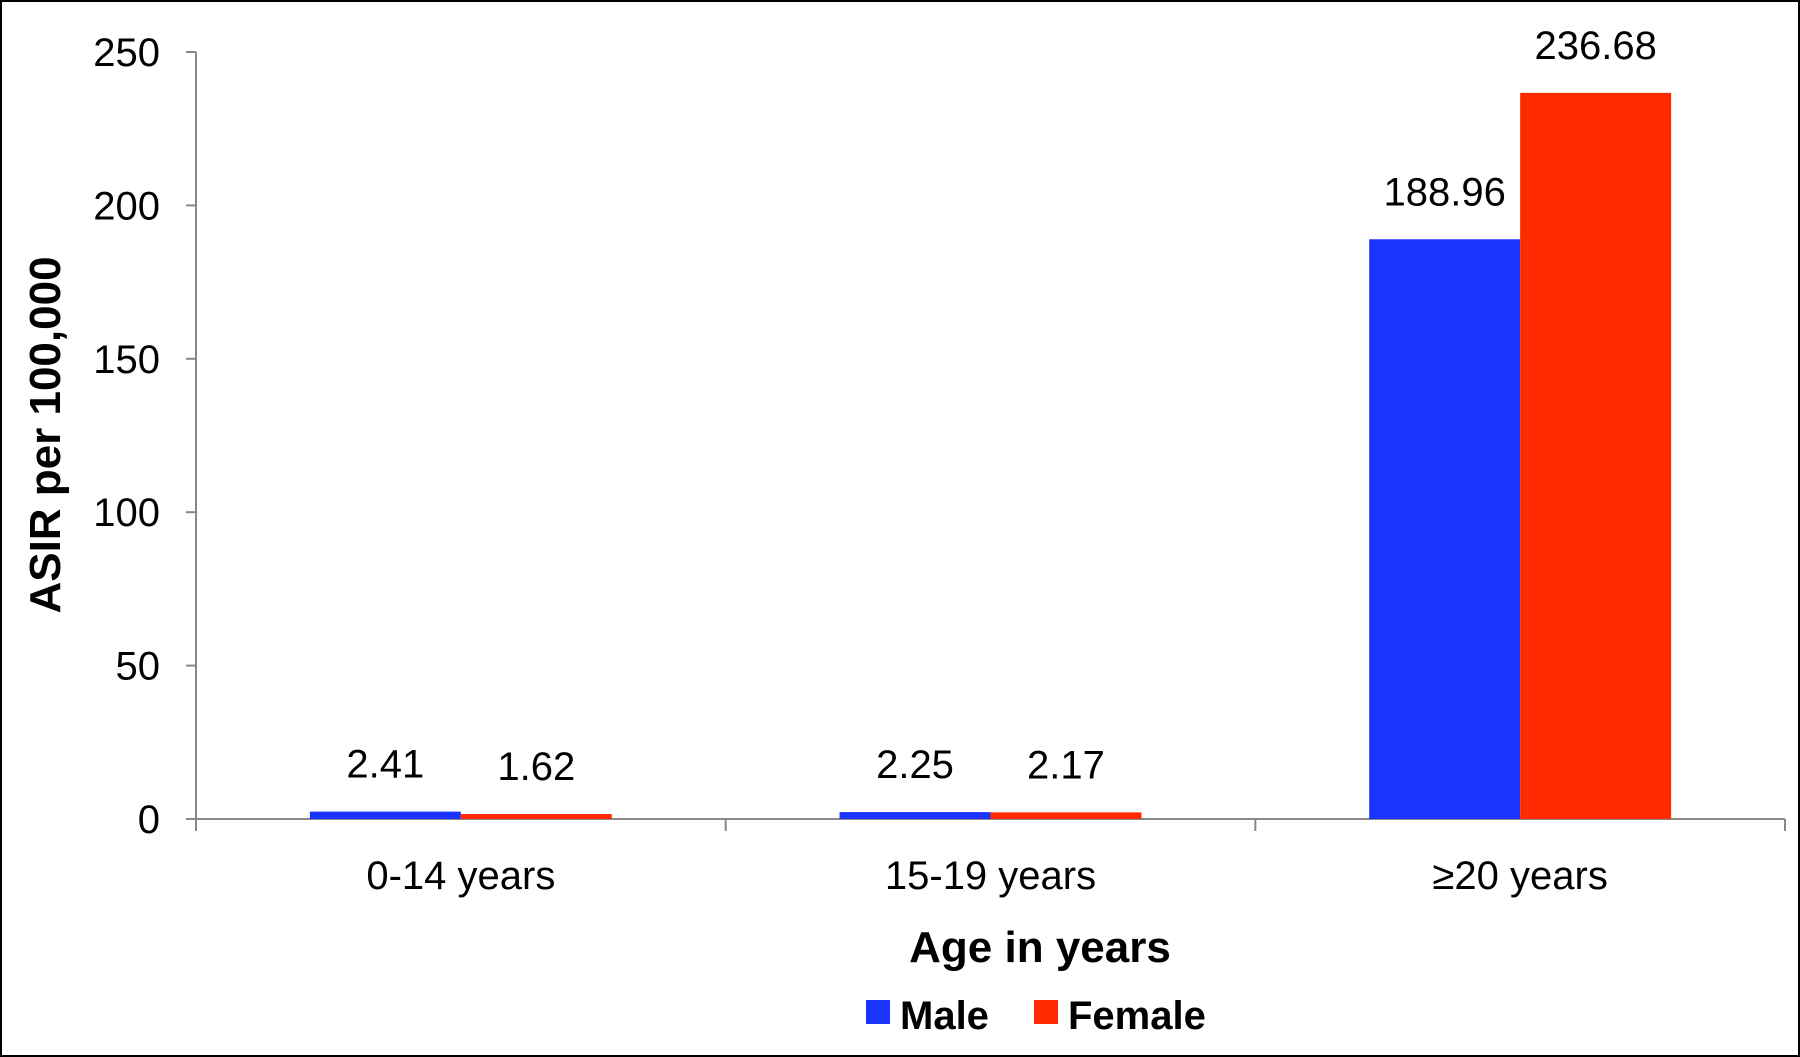 Image resolution: width=1800 pixels, height=1057 pixels. Describe the element at coordinates (460, 876) in the screenshot. I see `x-tick-label: 0-14 years` at that location.